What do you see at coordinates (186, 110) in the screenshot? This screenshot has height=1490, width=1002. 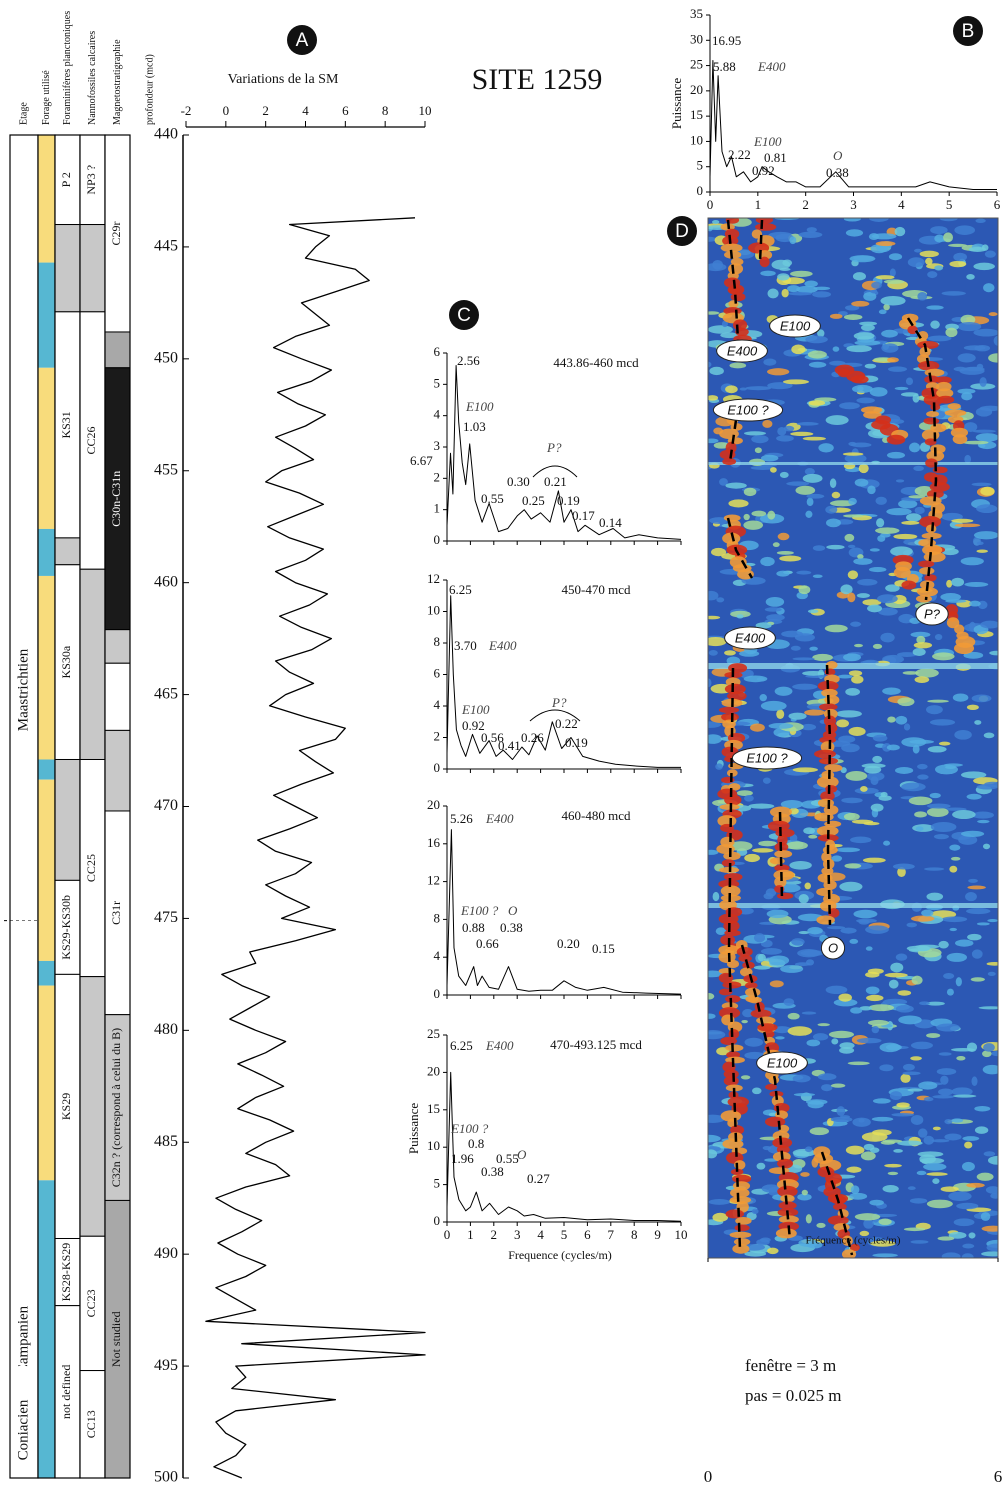 I see `value-tick-label: -2` at bounding box center [186, 110].